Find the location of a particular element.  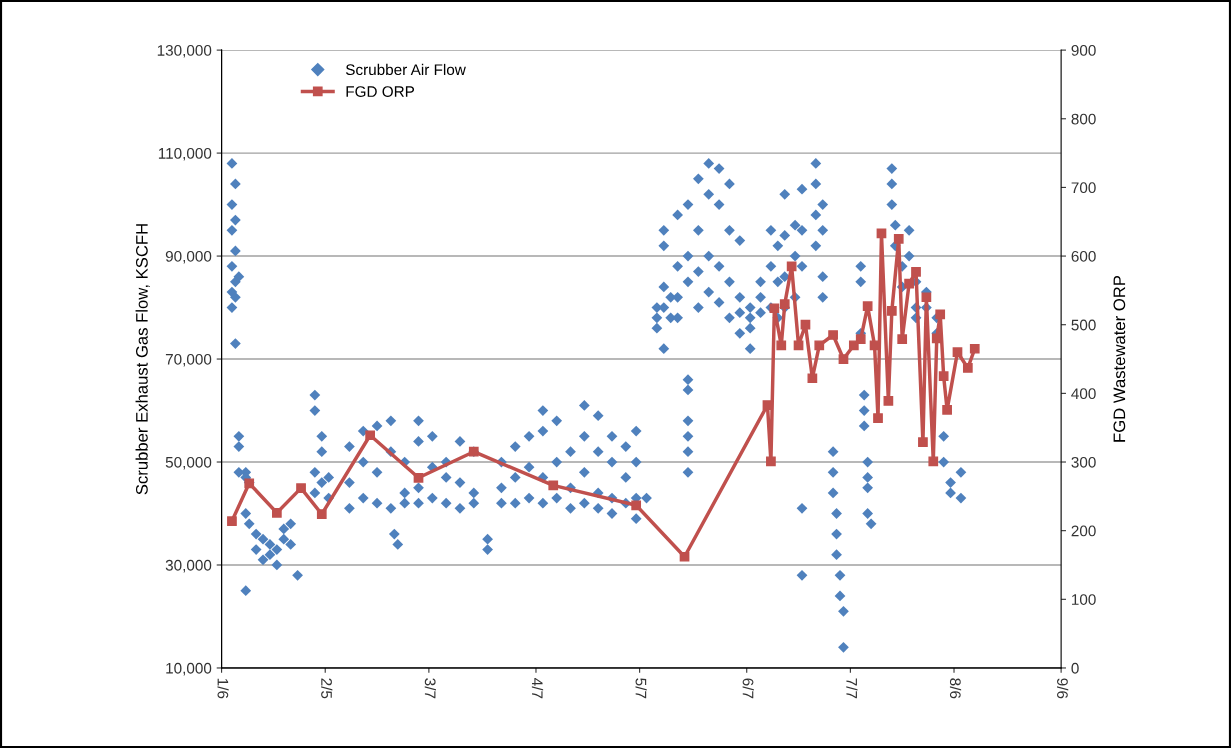

y2-tick-label: 200 is located at coordinates (1083, 531).